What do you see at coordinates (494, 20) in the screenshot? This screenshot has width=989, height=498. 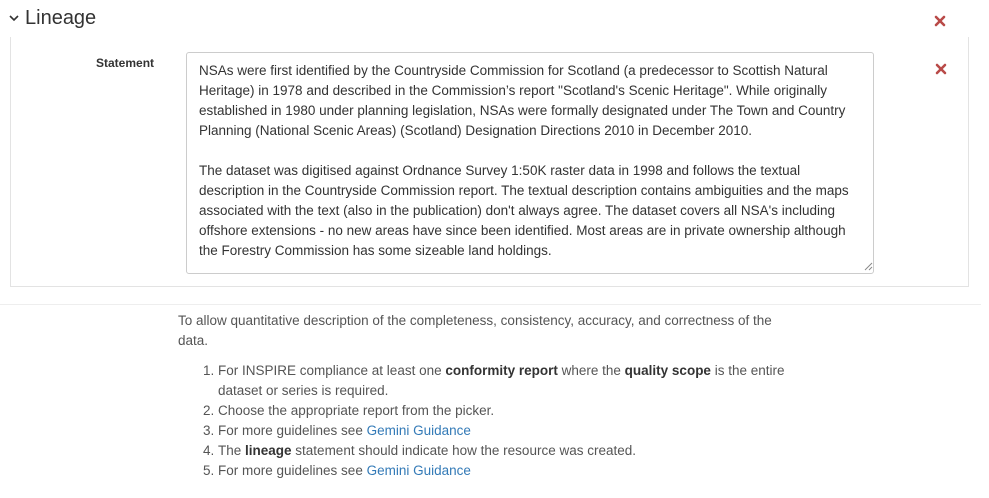 I see `lineage-header: Lineage` at bounding box center [494, 20].